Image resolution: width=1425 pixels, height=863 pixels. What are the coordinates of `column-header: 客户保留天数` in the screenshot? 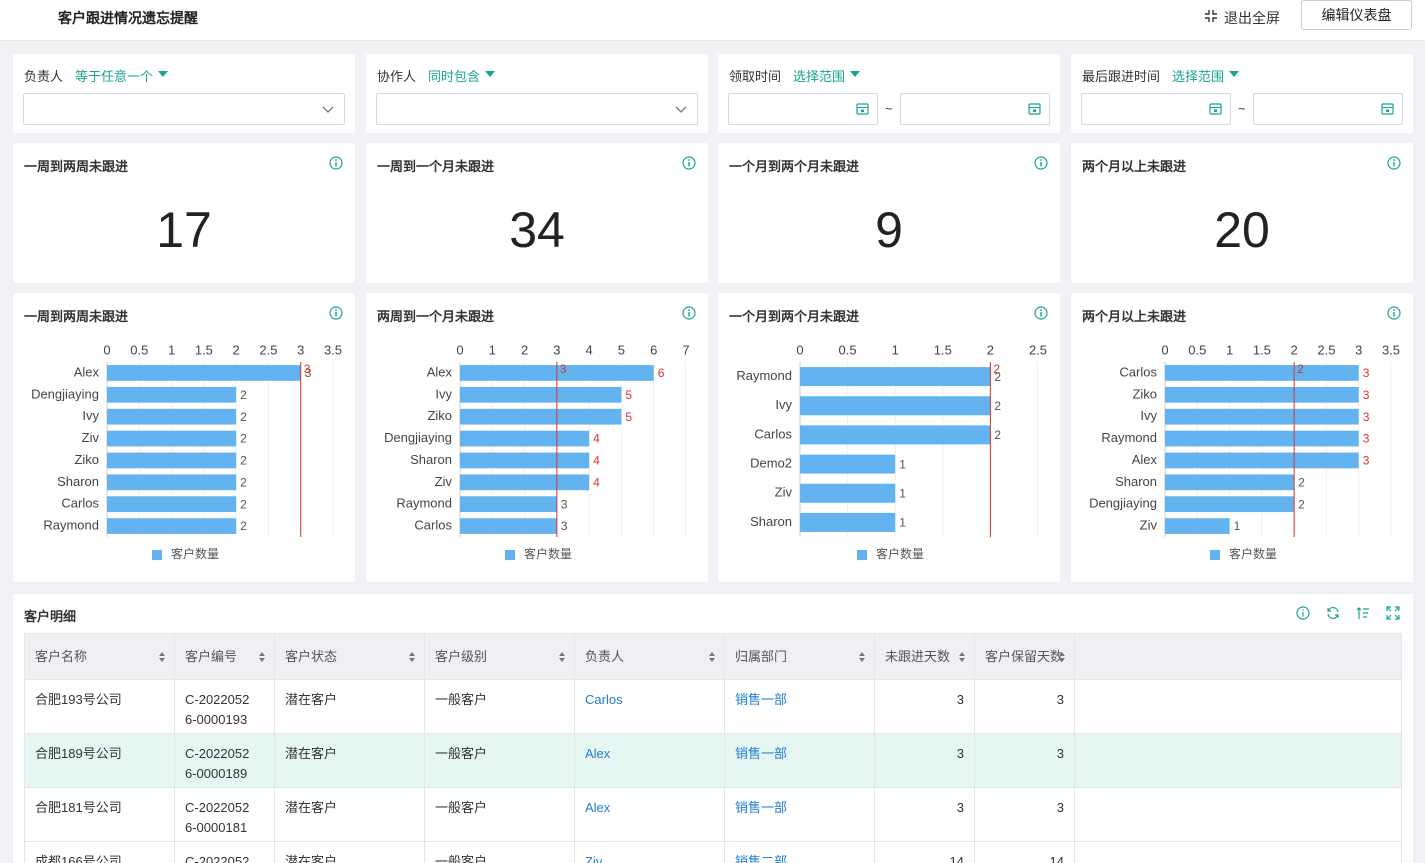 It's located at (1024, 656).